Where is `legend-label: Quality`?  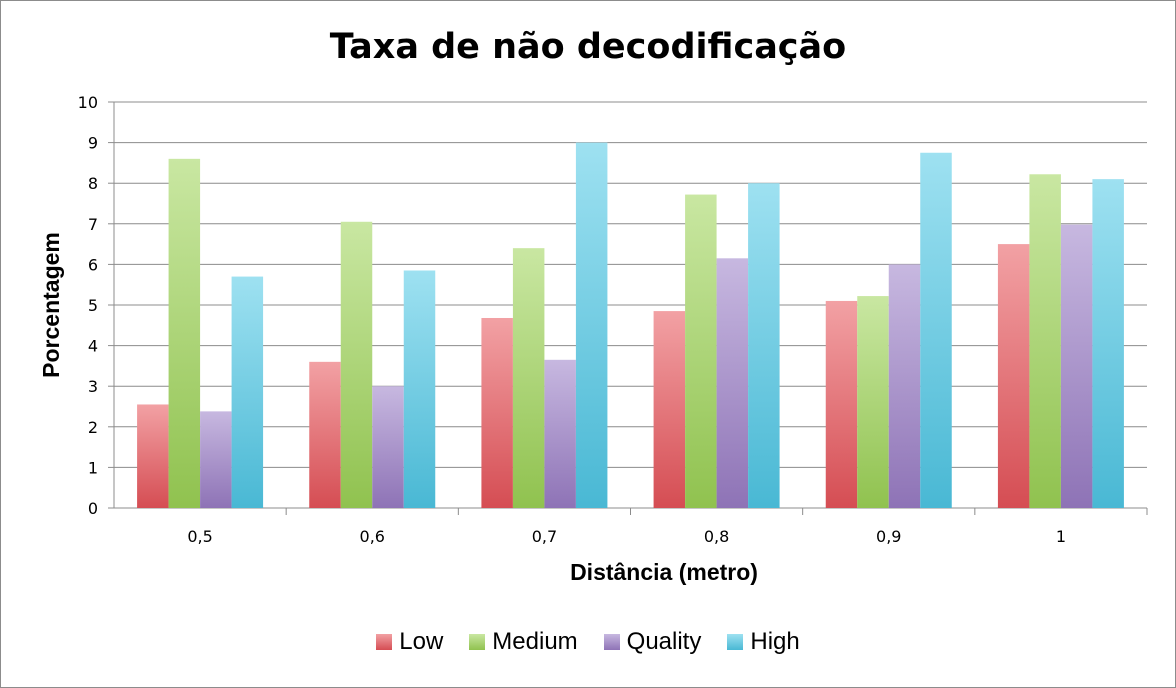
legend-label: Quality is located at coordinates (664, 641).